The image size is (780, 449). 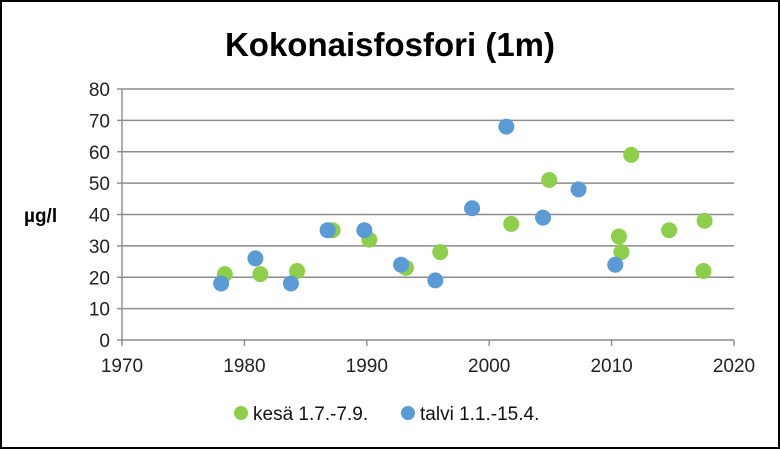 I want to click on legend: kesä 1.7.-7.9. talvi 1.1.-15.4., so click(x=386, y=414).